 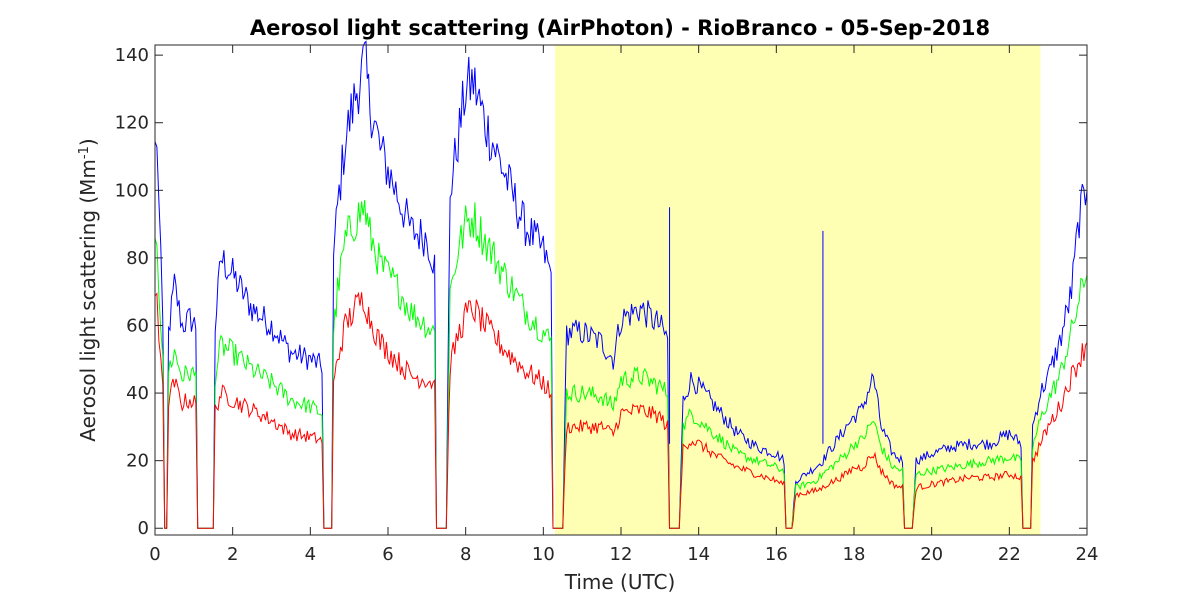 What do you see at coordinates (137, 325) in the screenshot?
I see `y-tick-label: 60` at bounding box center [137, 325].